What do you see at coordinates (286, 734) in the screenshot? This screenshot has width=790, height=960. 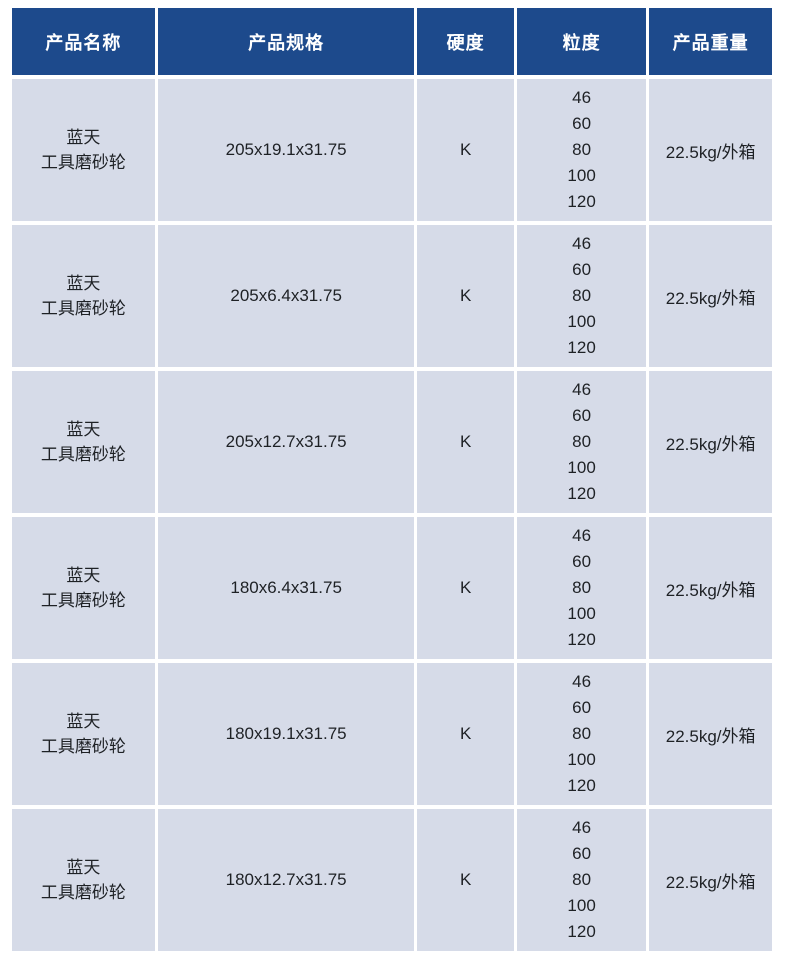 I see `cell-product-spec: 180x19.1x31.75` at bounding box center [286, 734].